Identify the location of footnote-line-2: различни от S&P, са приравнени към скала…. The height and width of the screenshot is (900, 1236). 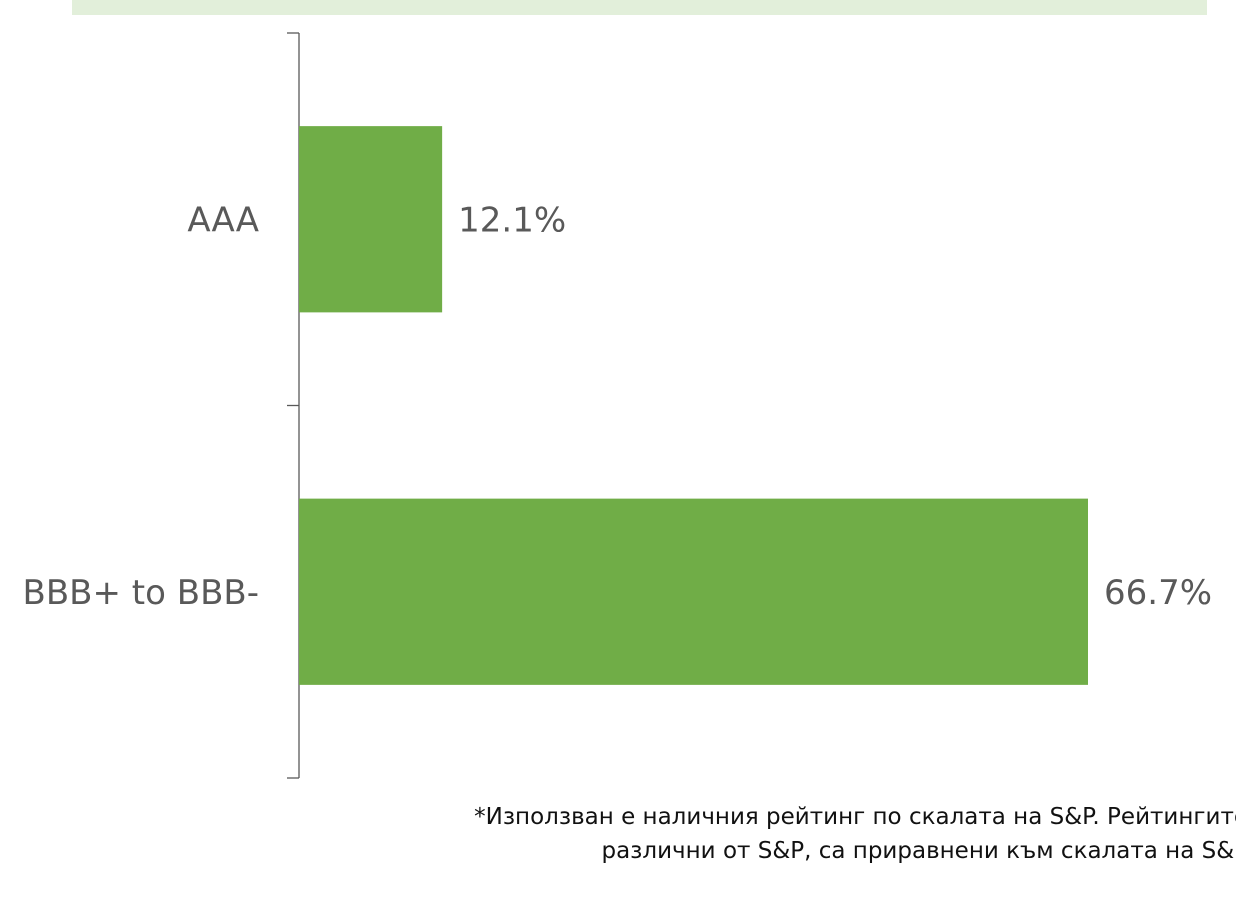
(918, 851).